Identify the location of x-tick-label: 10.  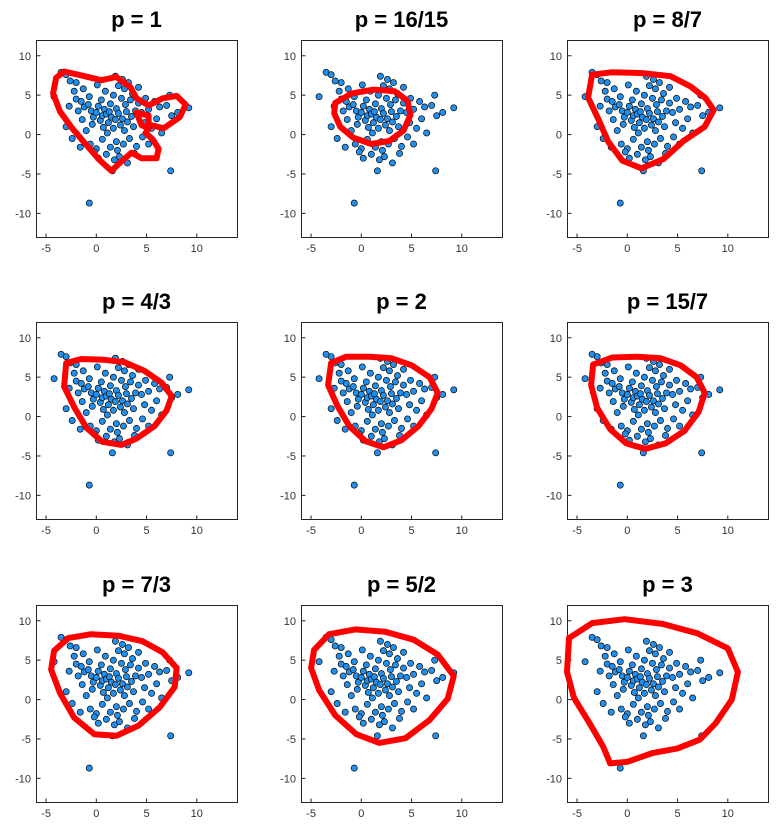
(197, 531).